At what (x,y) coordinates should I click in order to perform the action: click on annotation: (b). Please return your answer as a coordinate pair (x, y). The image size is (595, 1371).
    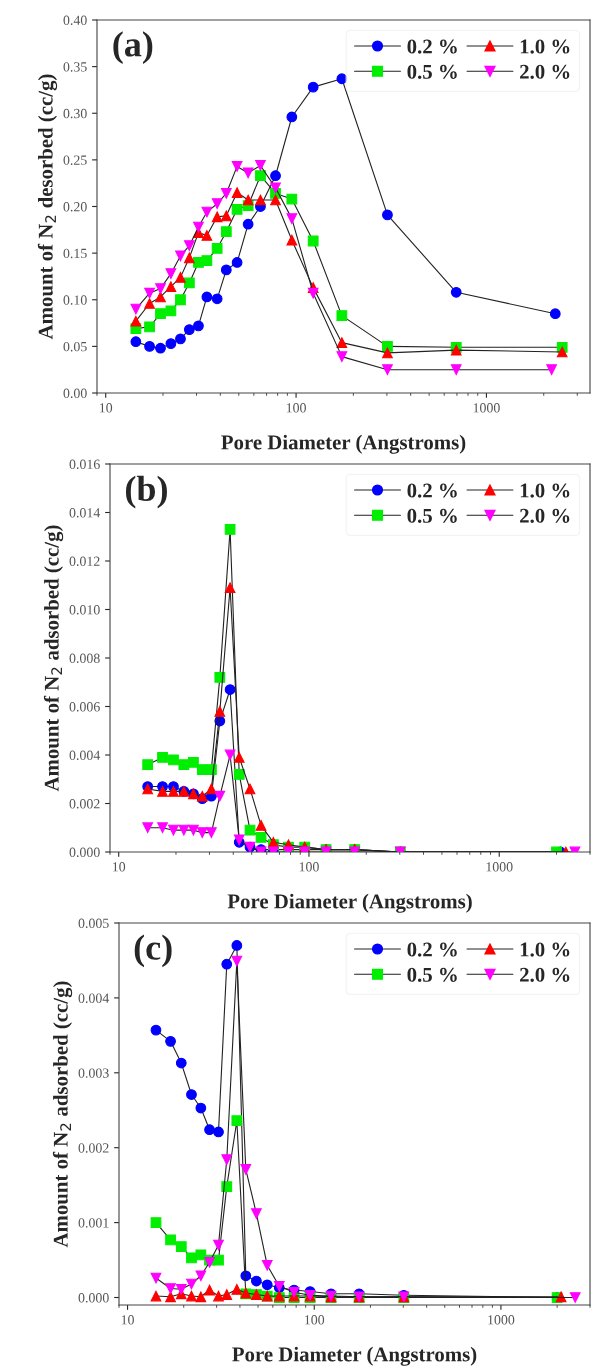
    Looking at the image, I should click on (146, 492).